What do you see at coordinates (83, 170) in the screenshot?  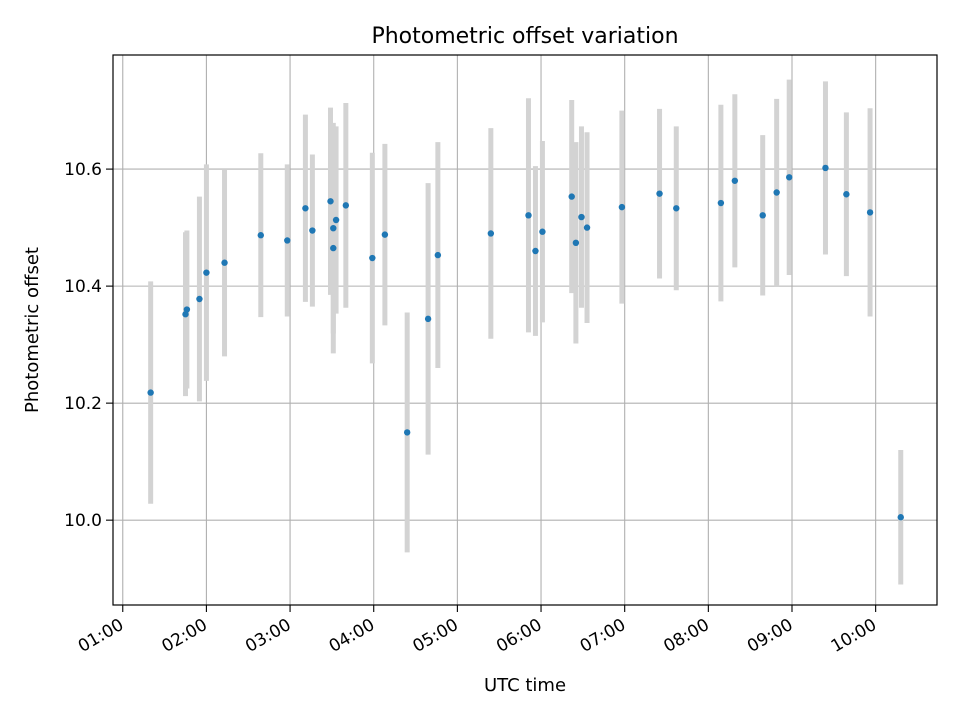 I see `y-tick-label: 10.6` at bounding box center [83, 170].